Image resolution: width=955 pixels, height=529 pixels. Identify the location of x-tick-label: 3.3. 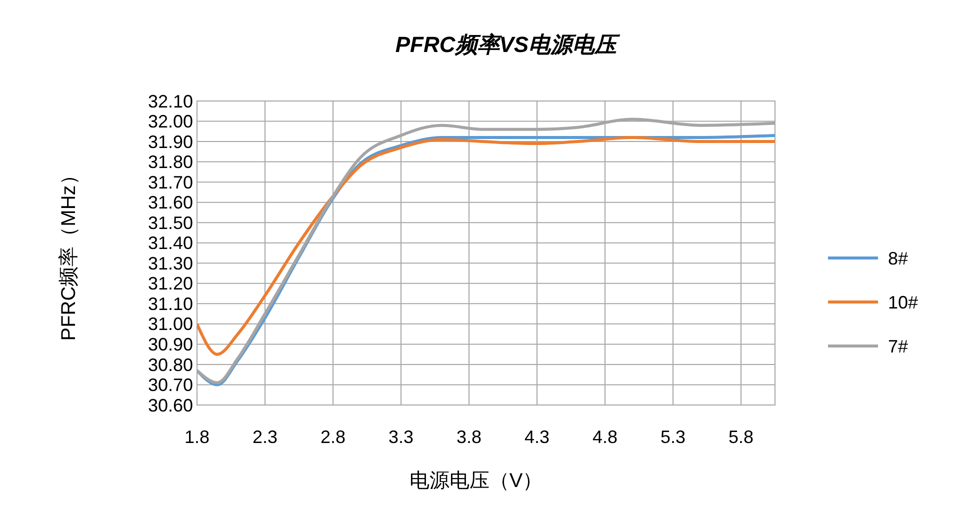
(401, 437).